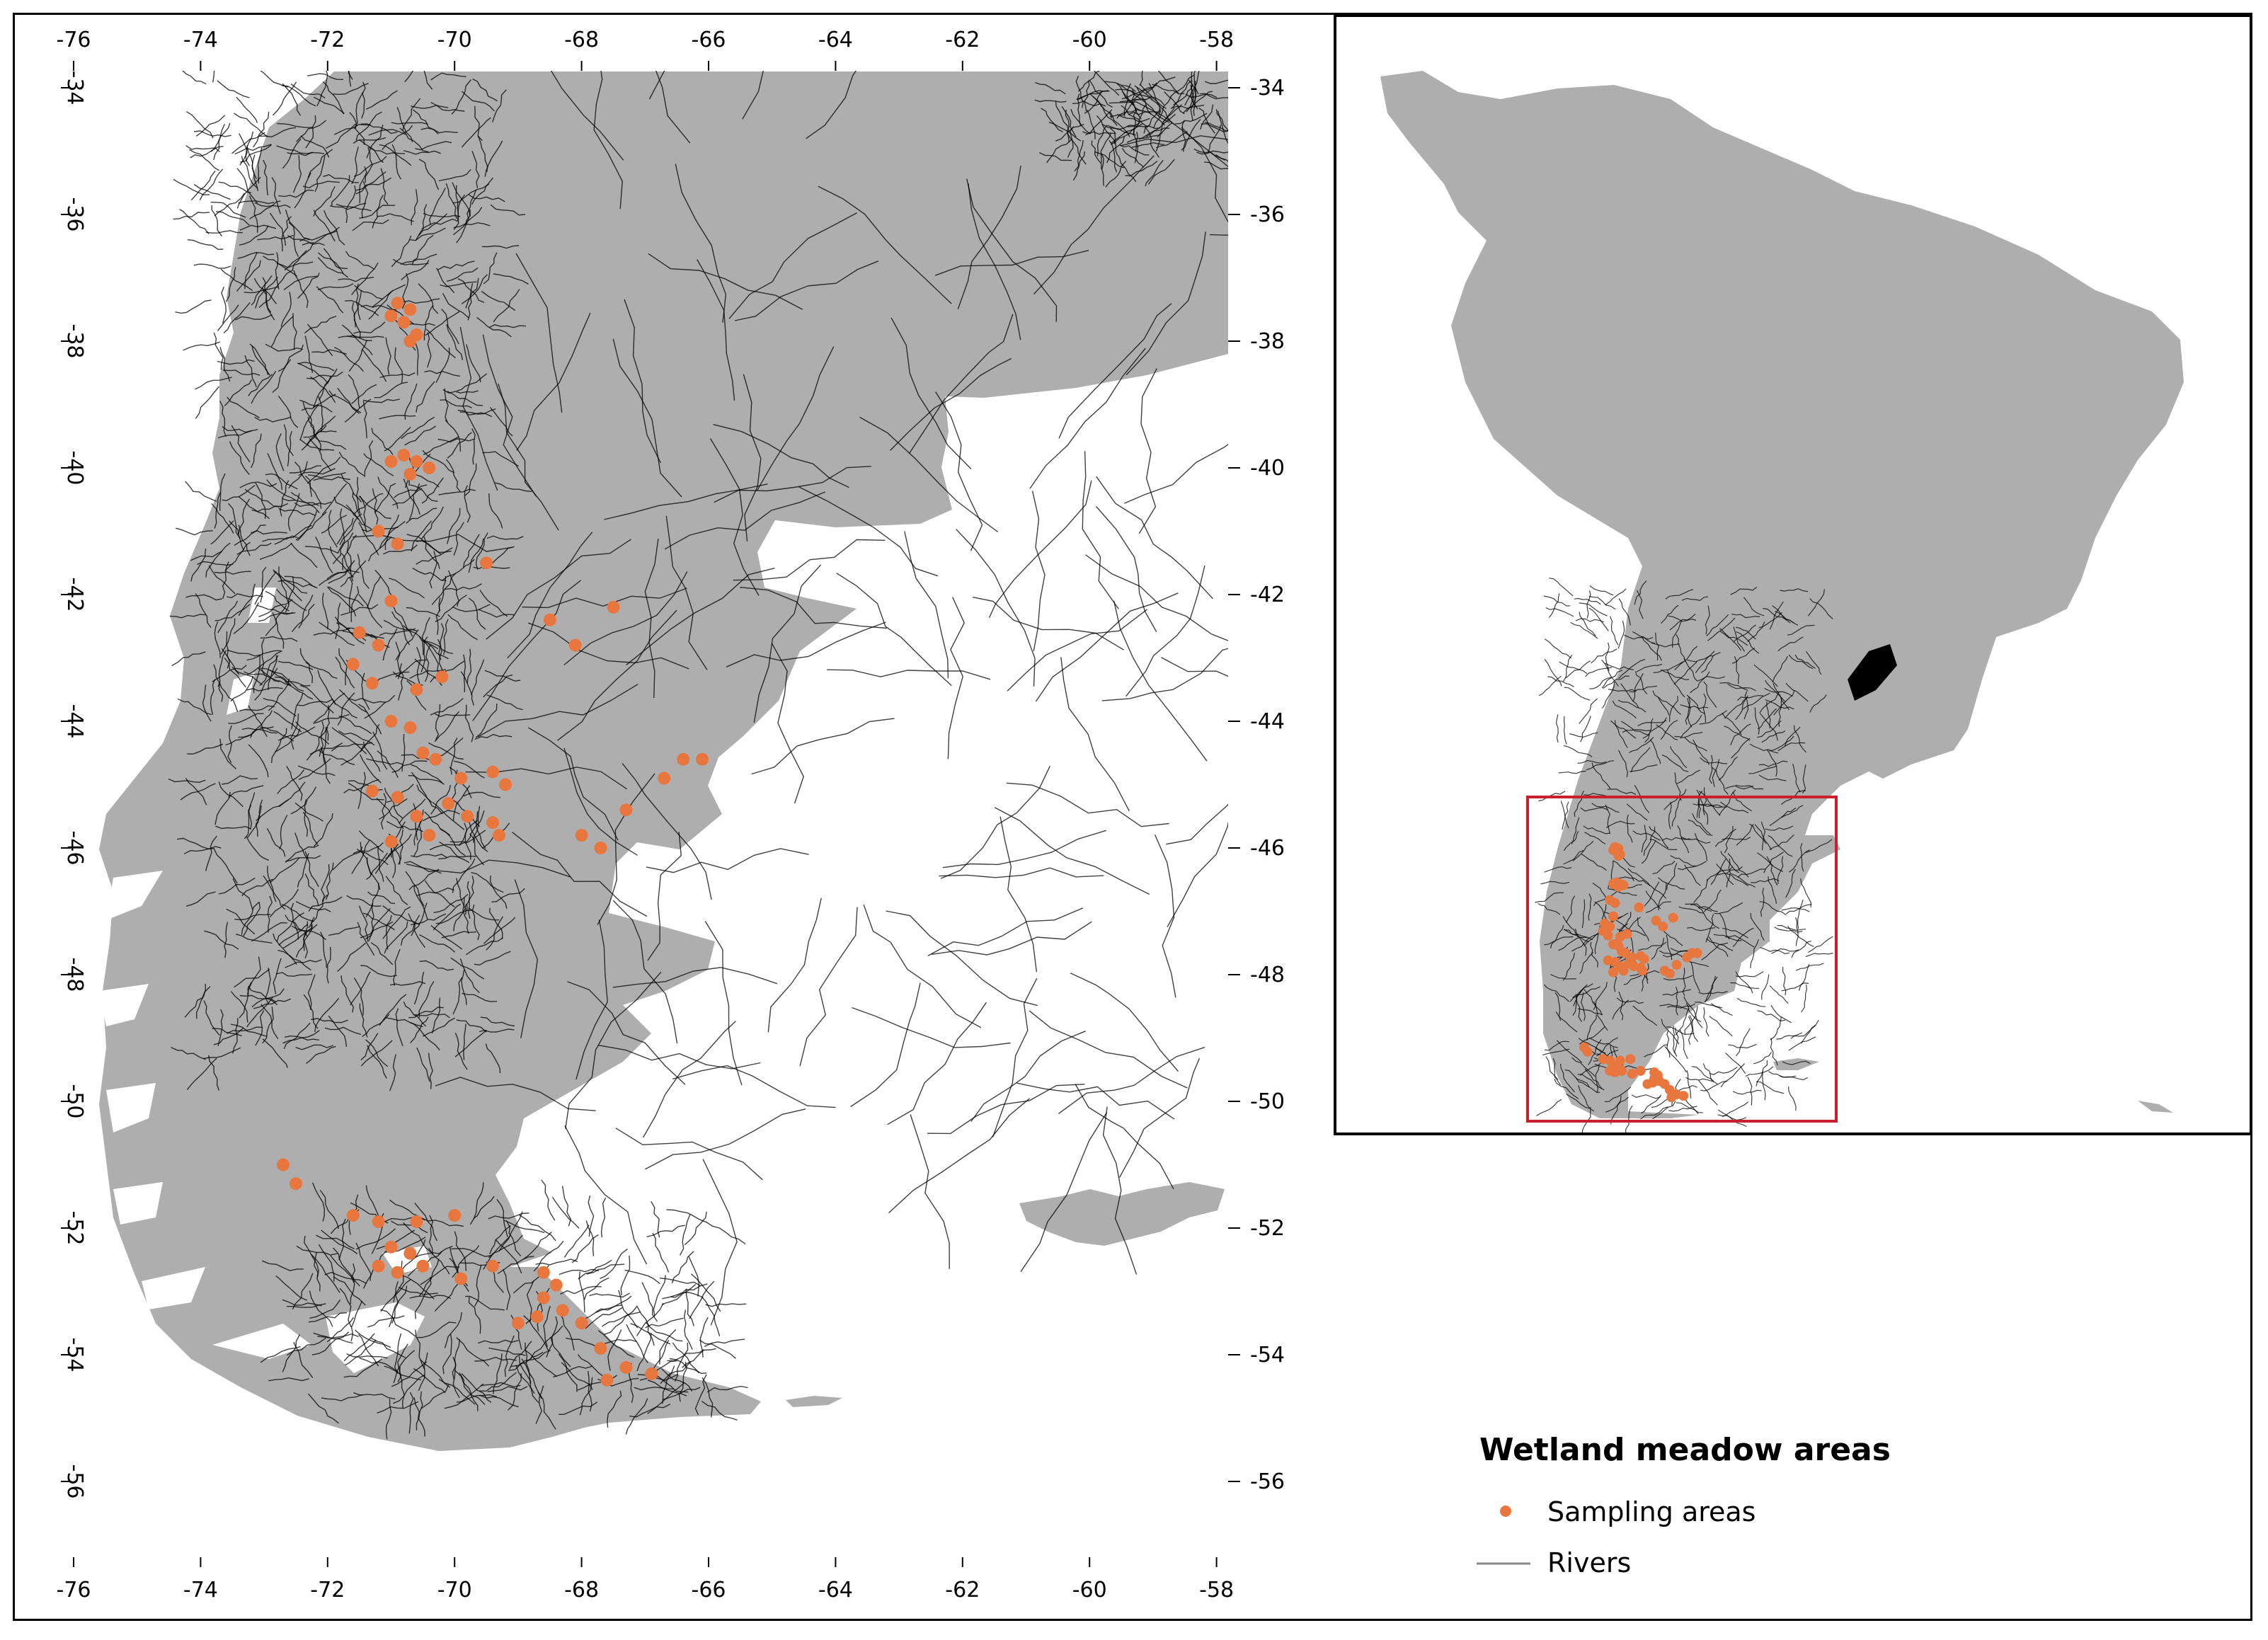  Describe the element at coordinates (1267, 1101) in the screenshot. I see `lat-tick-label-right: -50` at that location.